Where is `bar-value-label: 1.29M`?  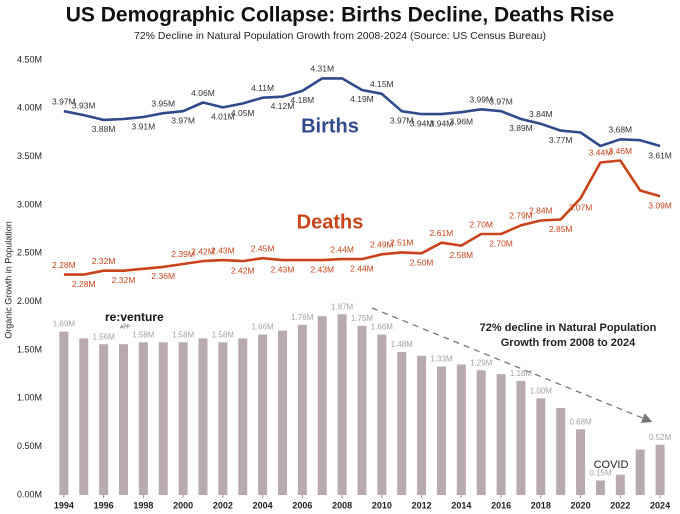
bar-value-label: 1.29M is located at coordinates (481, 362).